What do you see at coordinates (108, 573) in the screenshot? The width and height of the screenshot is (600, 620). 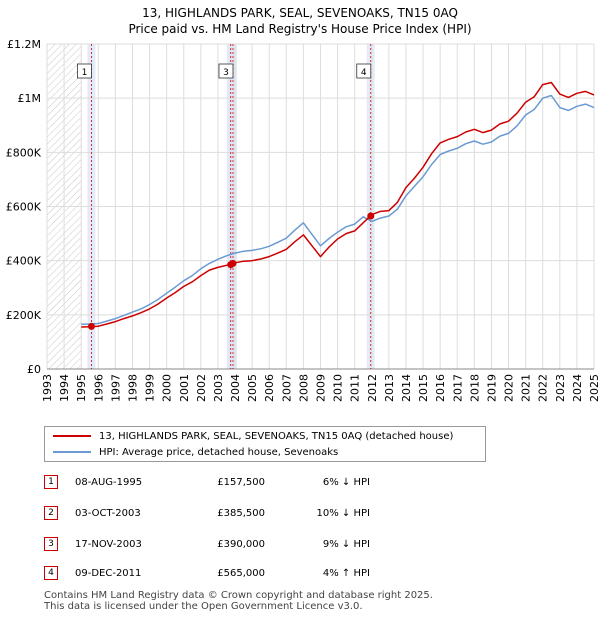 I see `transaction-date: 09-DEC-2011` at bounding box center [108, 573].